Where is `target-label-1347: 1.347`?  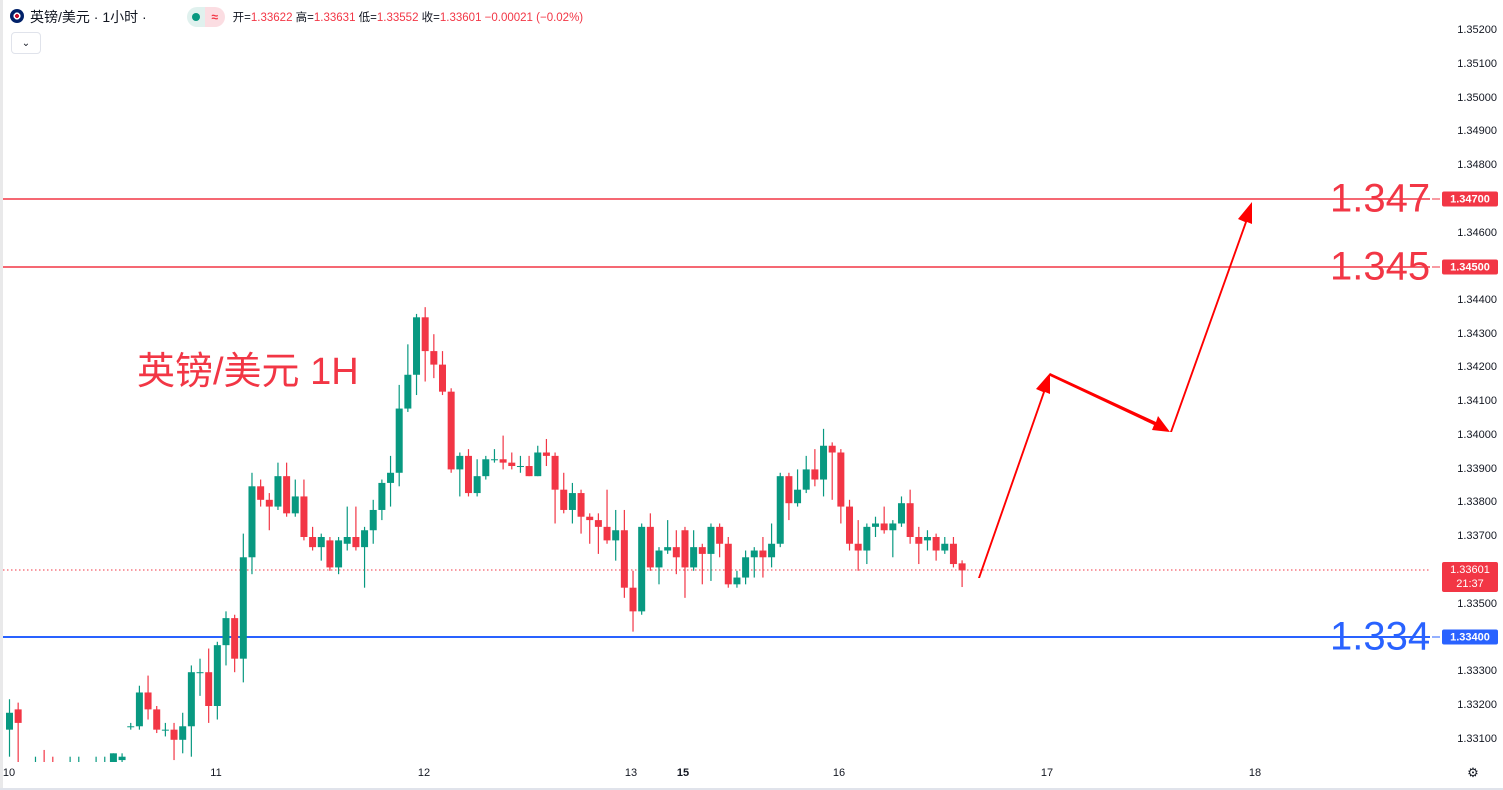
target-label-1347: 1.347 is located at coordinates (1380, 198).